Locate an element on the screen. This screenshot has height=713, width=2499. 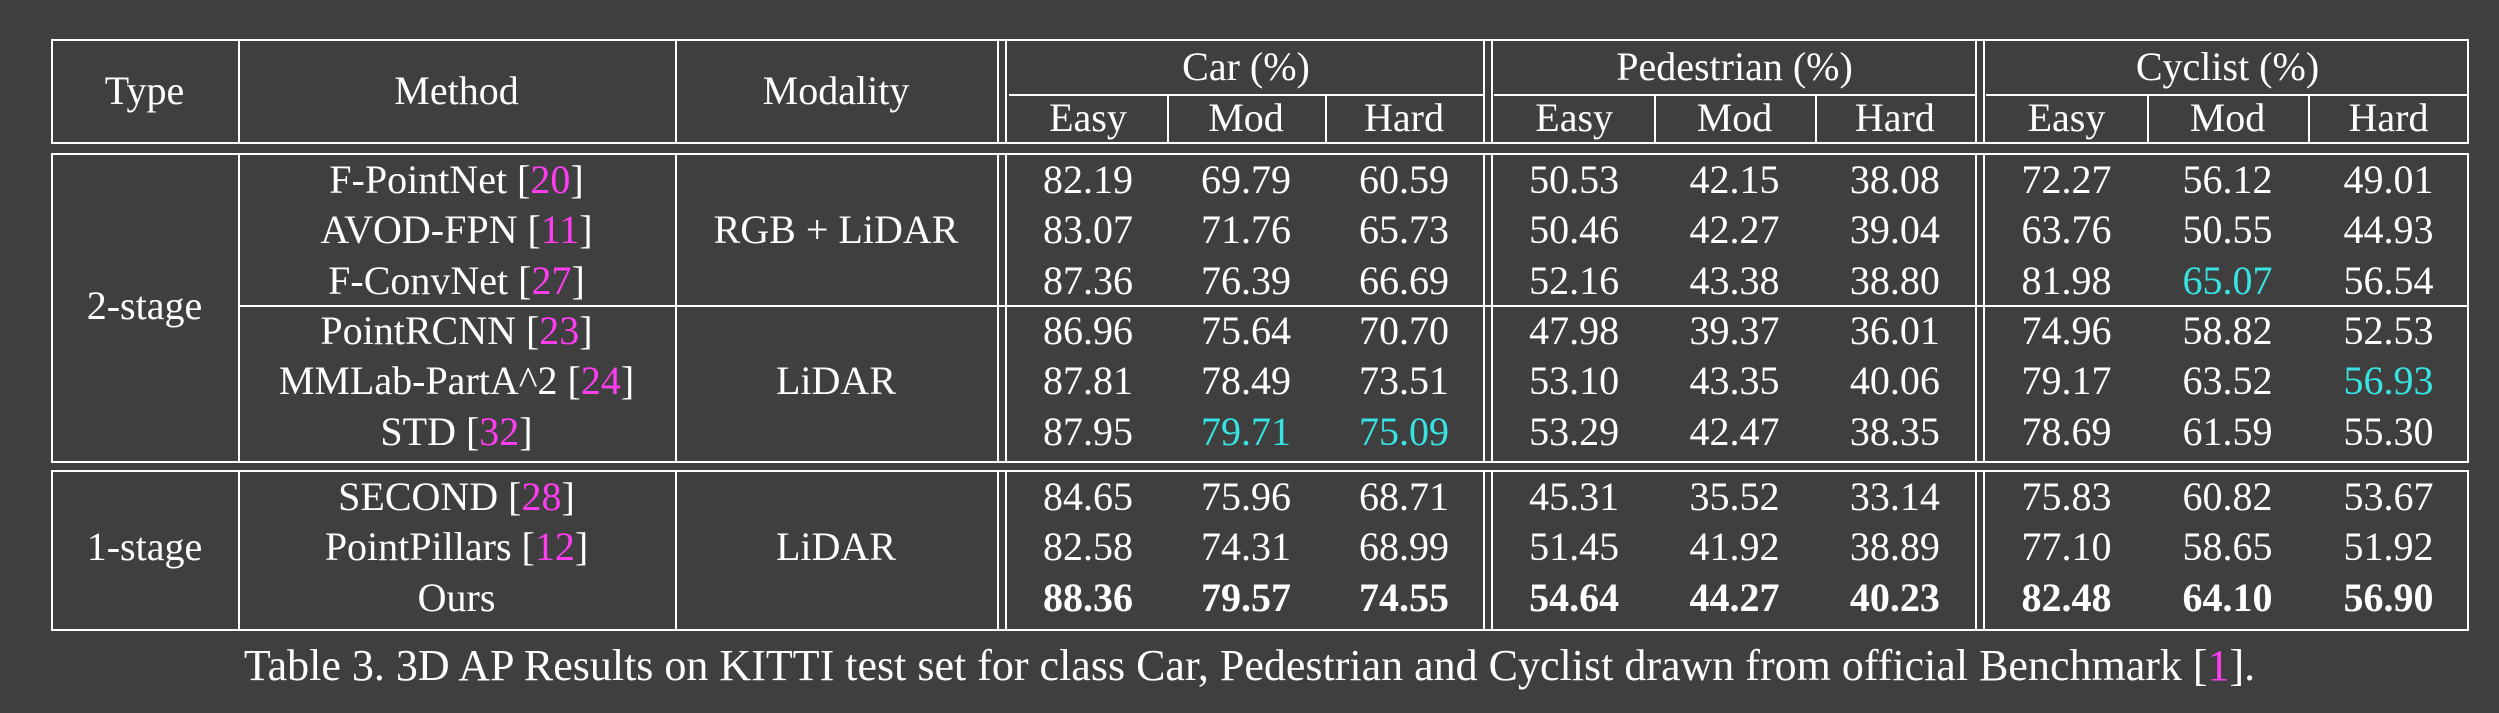
ap-value: 58.65 is located at coordinates (2227, 547).